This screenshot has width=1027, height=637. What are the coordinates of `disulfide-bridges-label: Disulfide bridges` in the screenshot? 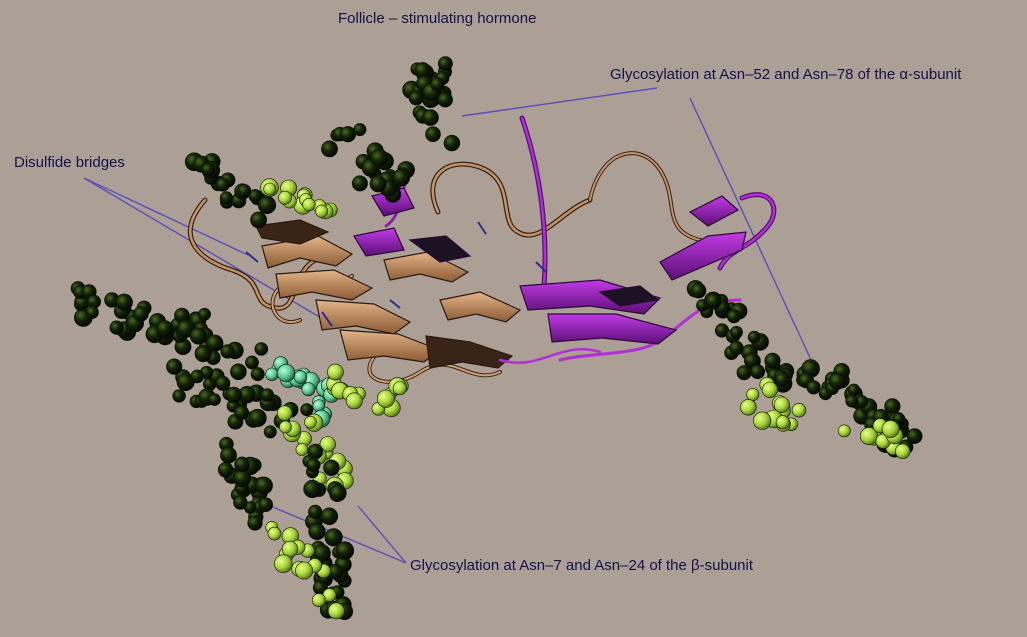 It's located at (69, 162).